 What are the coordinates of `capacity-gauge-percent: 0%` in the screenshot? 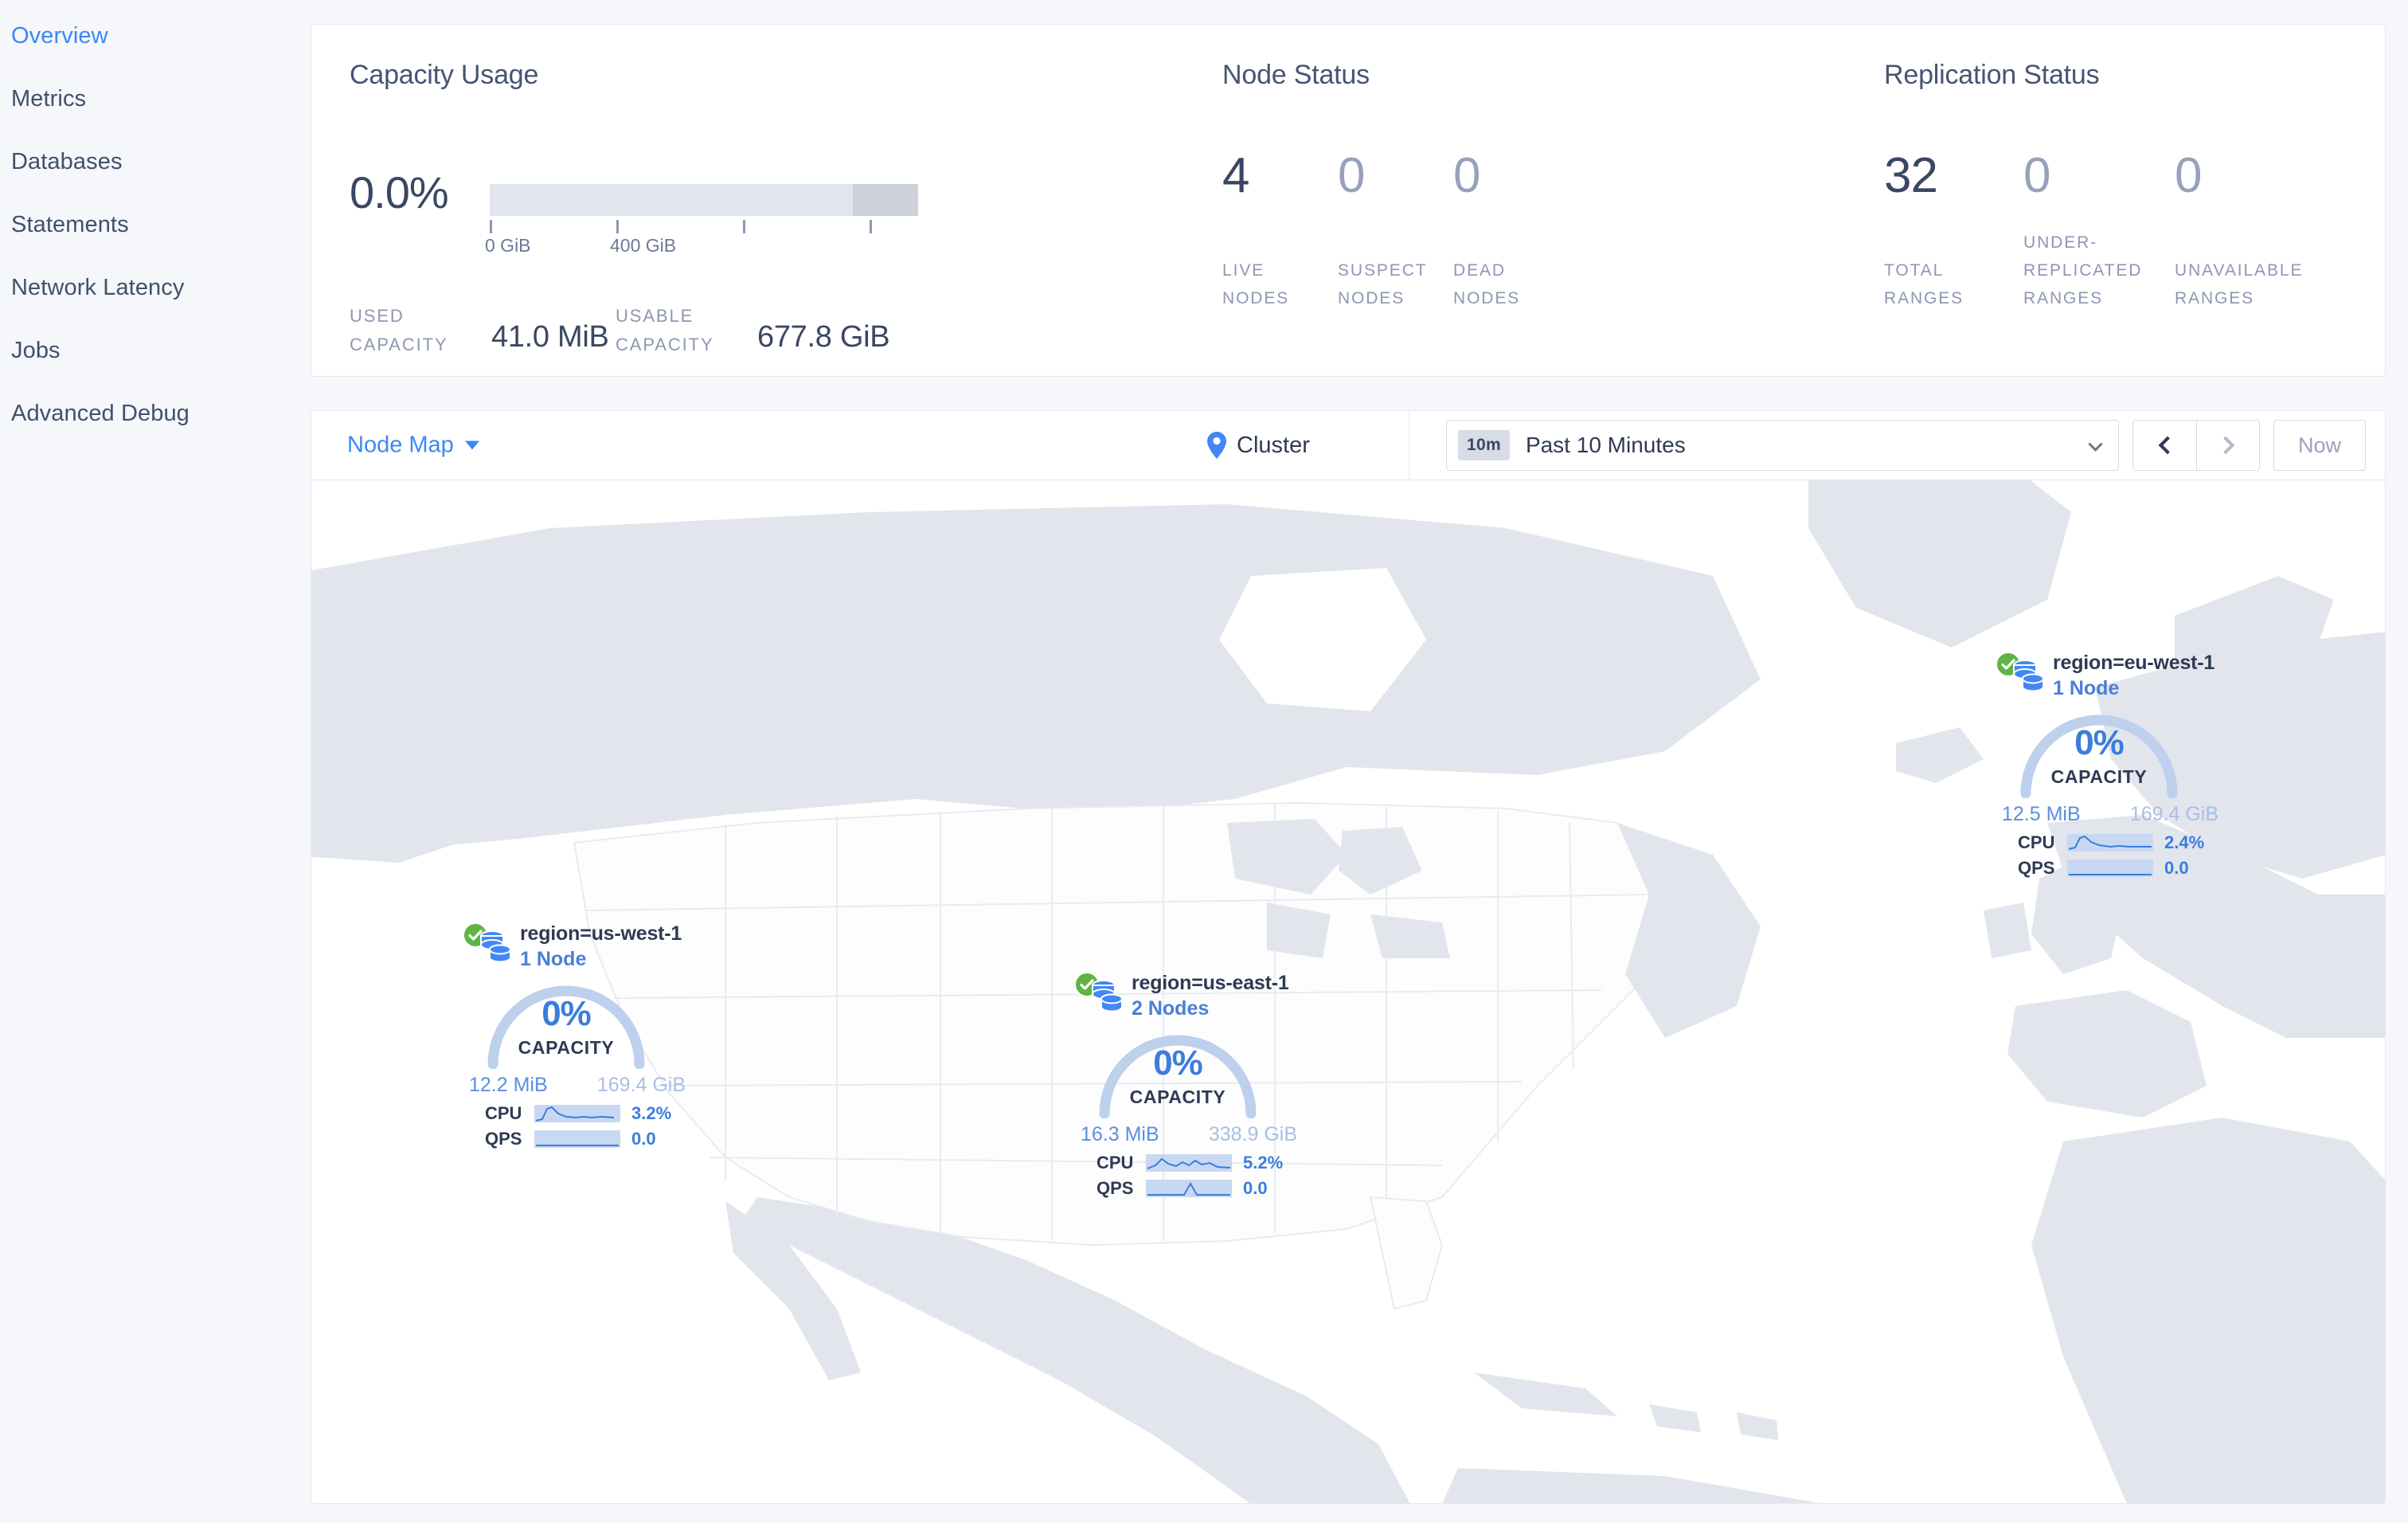 It's located at (1178, 1063).